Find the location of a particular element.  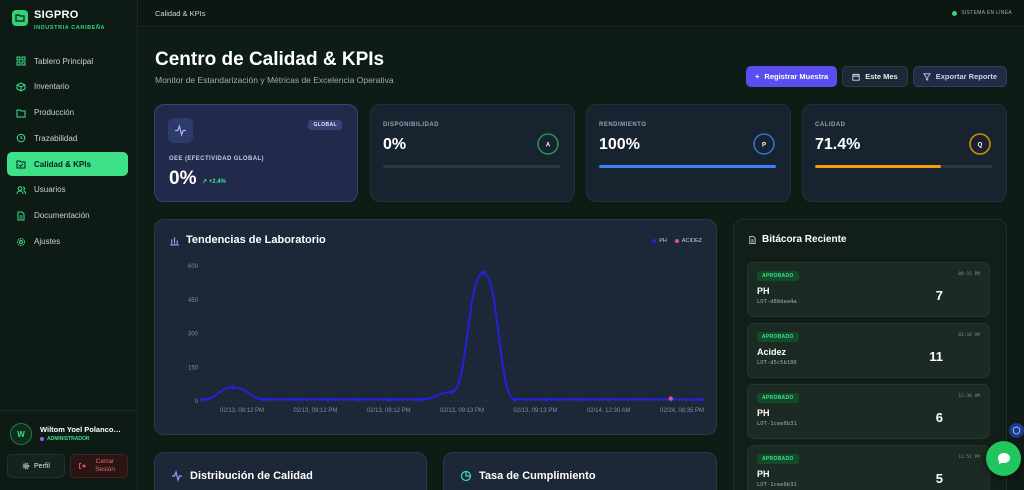

log-title: Bitácora Reciente is located at coordinates (804, 239).